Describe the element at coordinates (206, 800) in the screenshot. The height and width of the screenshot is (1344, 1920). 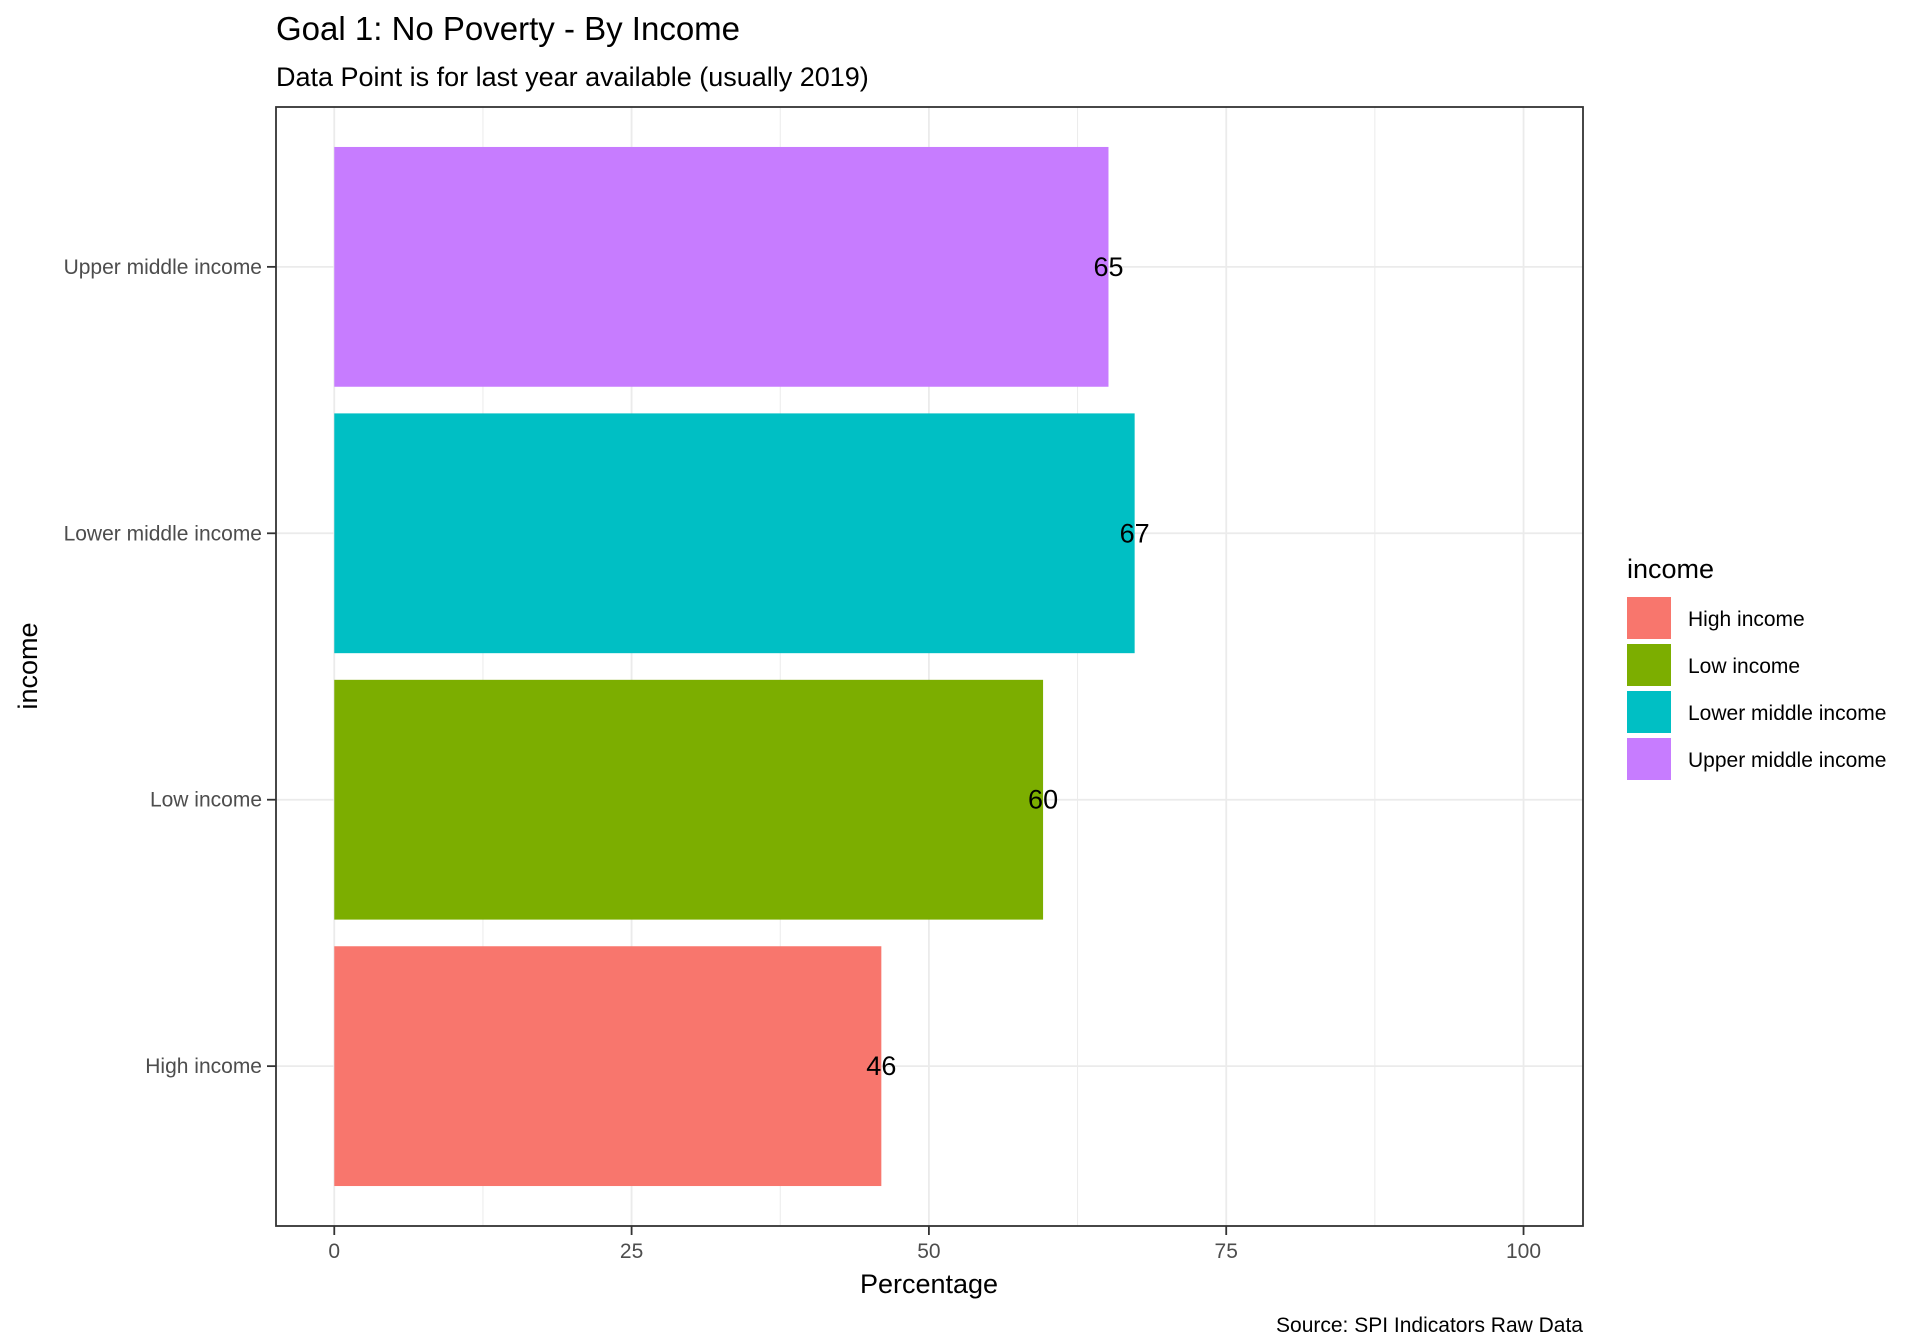
I see `y-tick-label: Low income` at that location.